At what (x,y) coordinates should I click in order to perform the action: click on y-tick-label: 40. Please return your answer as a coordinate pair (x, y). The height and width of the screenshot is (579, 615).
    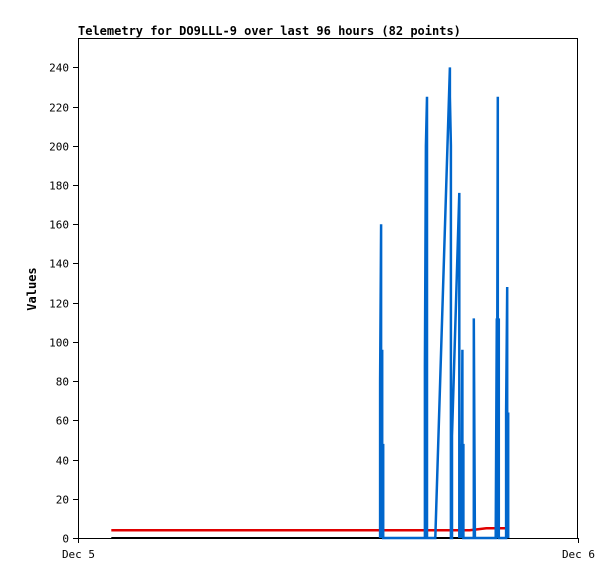
    Looking at the image, I should click on (62, 461).